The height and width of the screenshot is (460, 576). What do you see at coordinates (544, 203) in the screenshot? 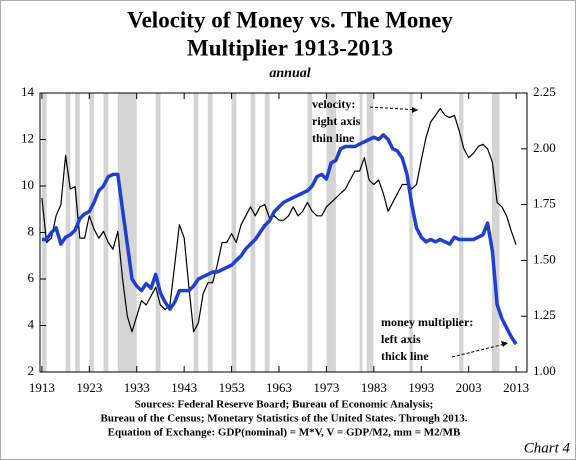
I see `y2-tick-label: 1.75` at bounding box center [544, 203].